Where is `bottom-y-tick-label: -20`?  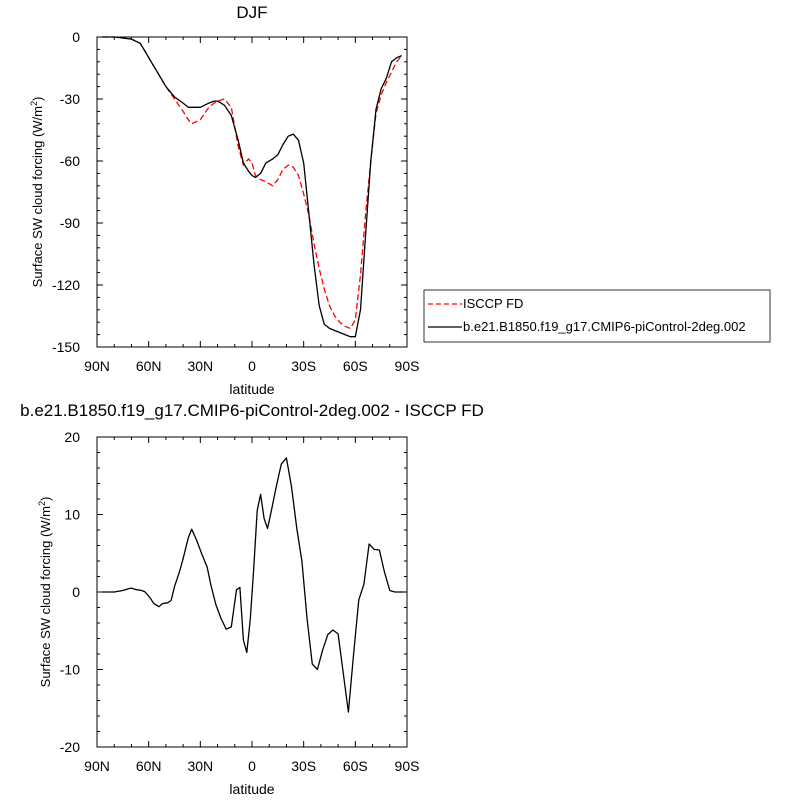 bottom-y-tick-label: -20 is located at coordinates (70, 747).